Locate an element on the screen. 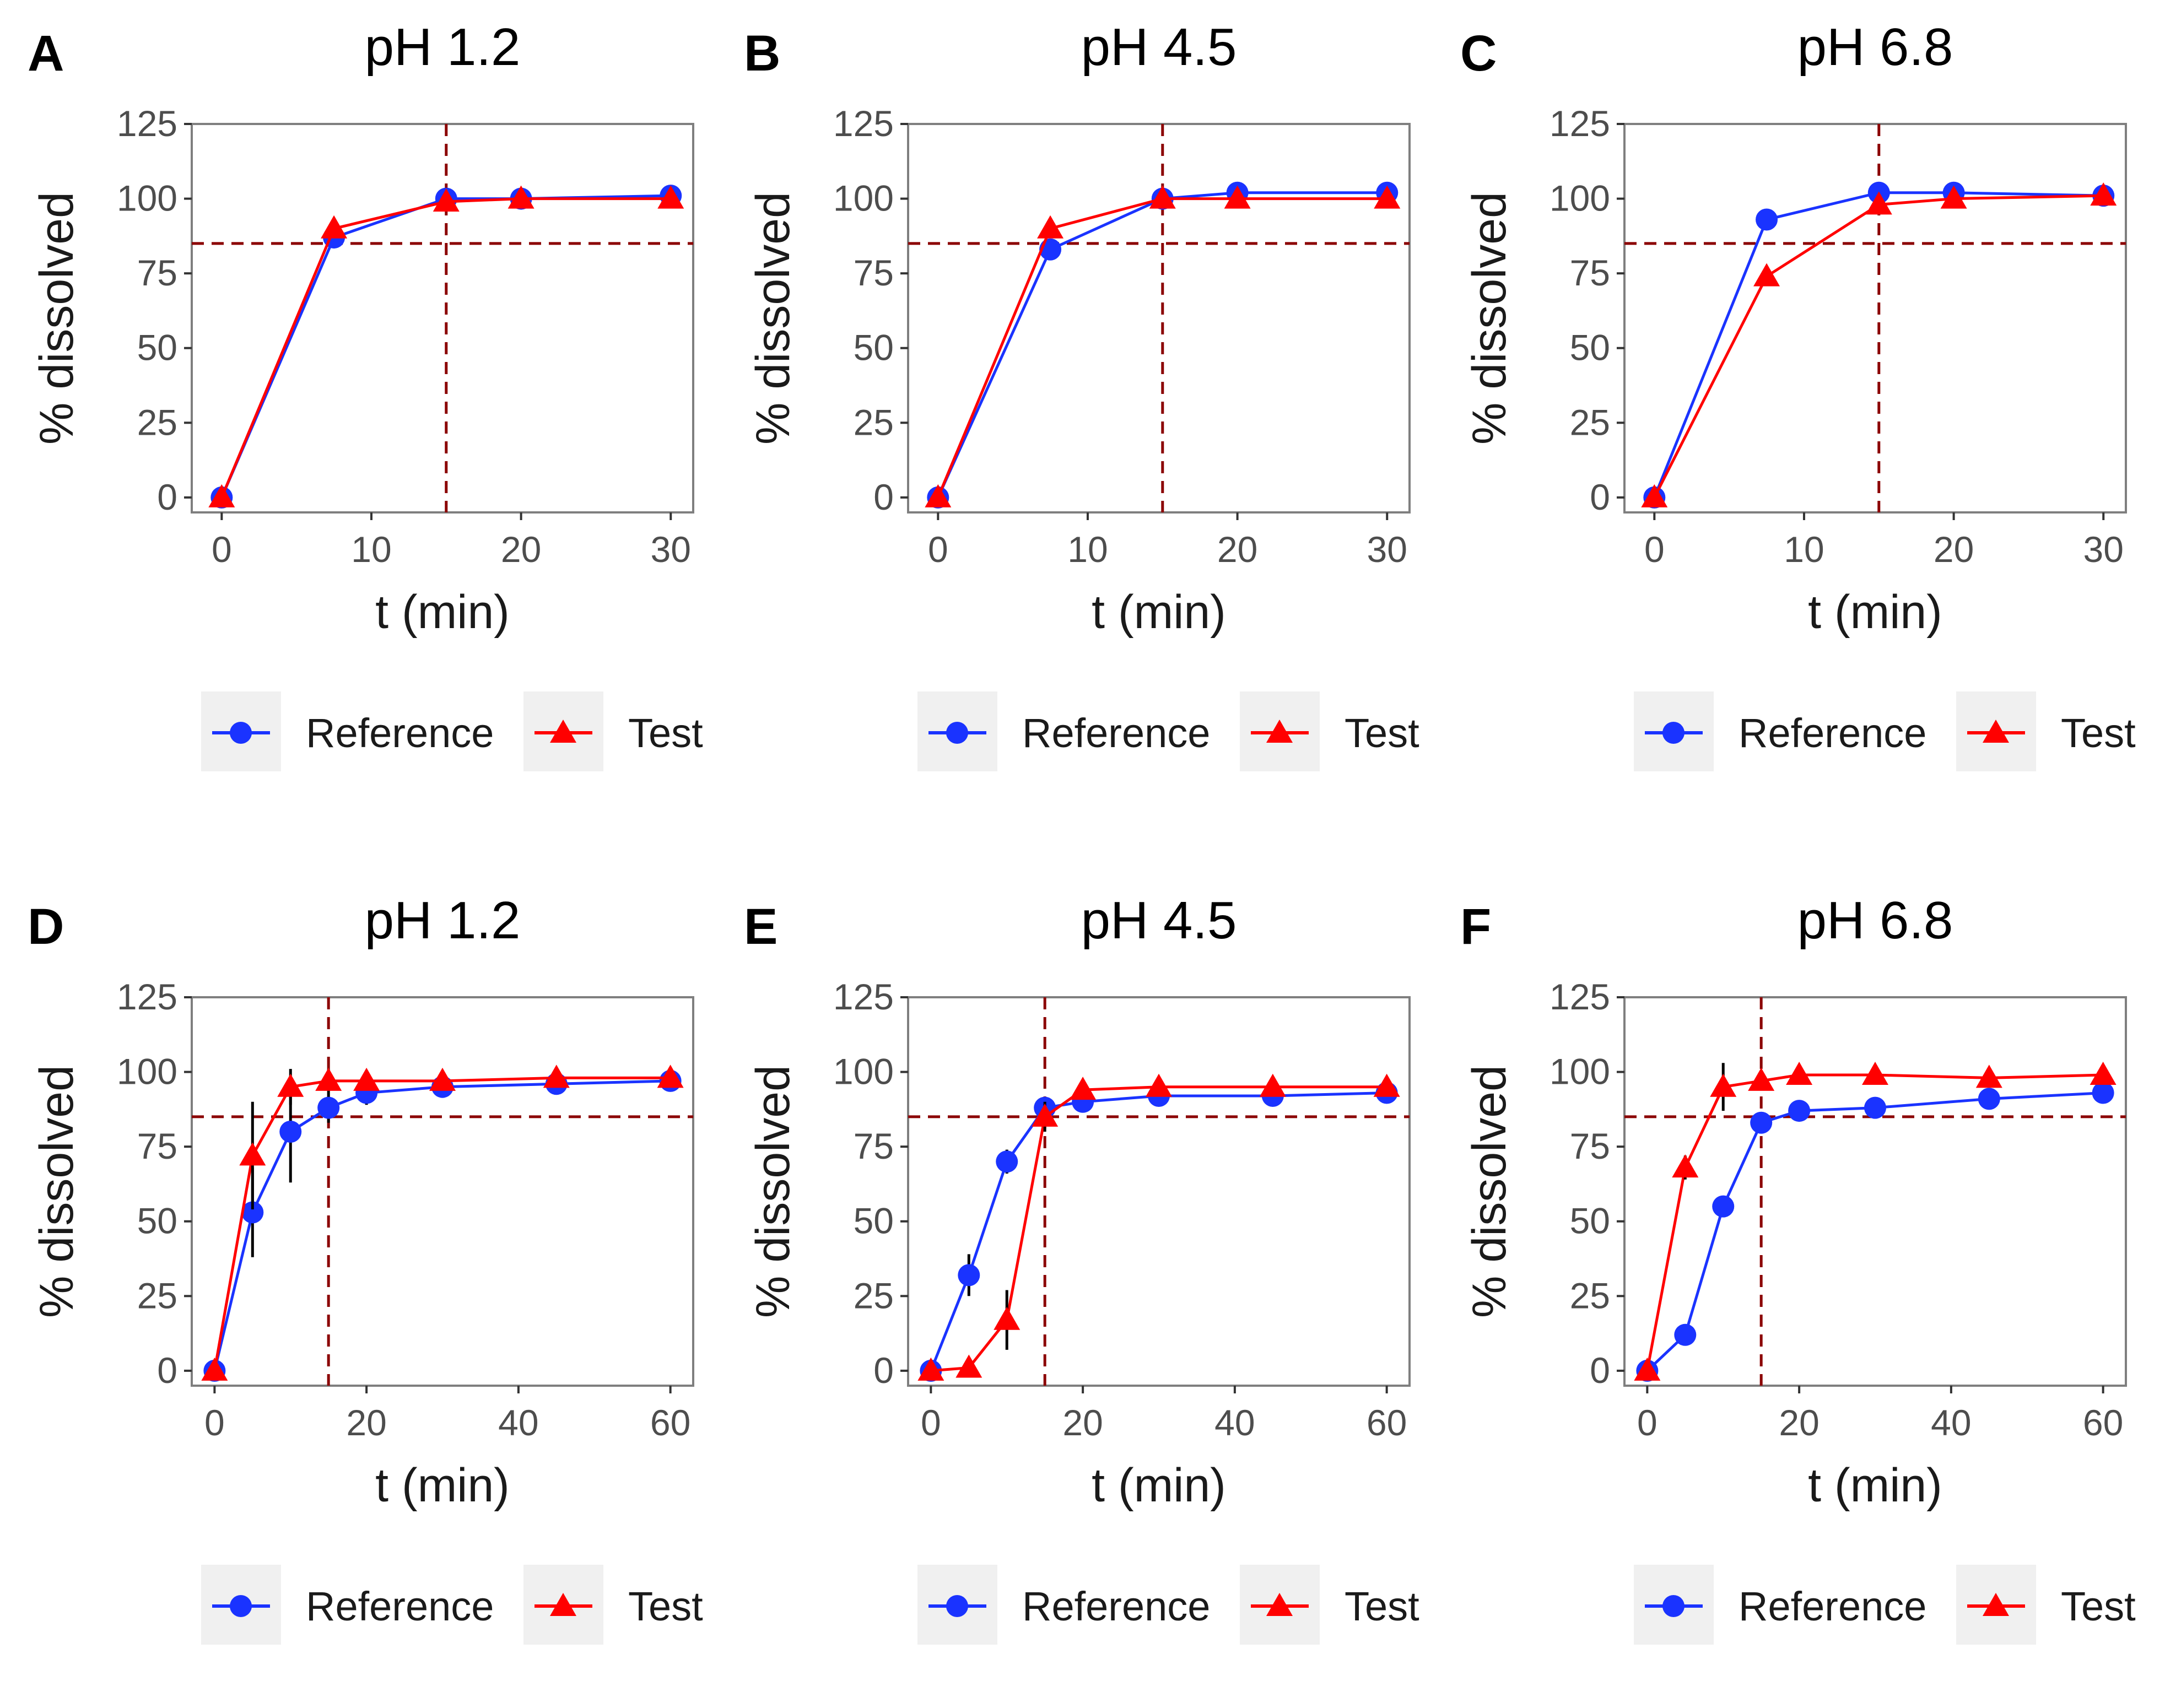  x-tick-label: 10 is located at coordinates (1087, 549).